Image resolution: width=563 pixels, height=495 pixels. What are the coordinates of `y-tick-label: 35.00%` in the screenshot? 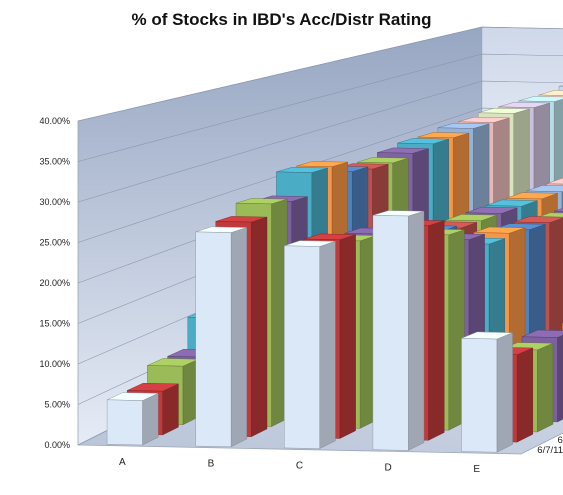 It's located at (54, 162).